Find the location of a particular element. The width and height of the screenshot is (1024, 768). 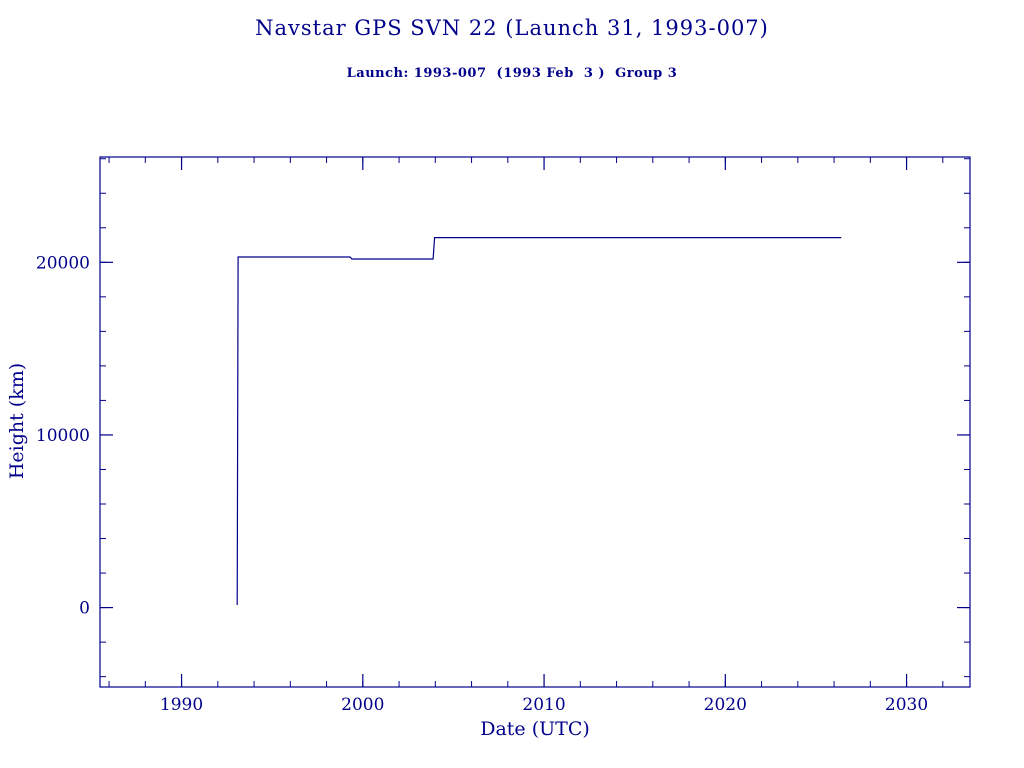

y-tick-label: 10000 is located at coordinates (63, 436).